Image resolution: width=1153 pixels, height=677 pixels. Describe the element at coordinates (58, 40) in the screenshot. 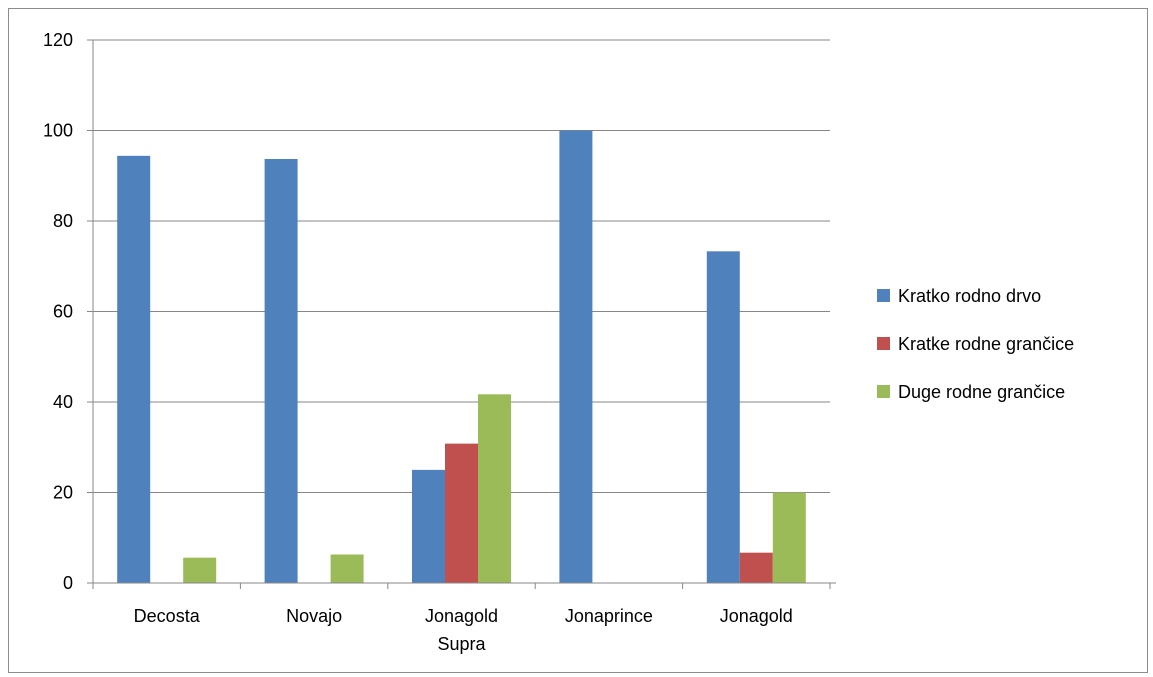

I see `y-tick-label: 120` at that location.